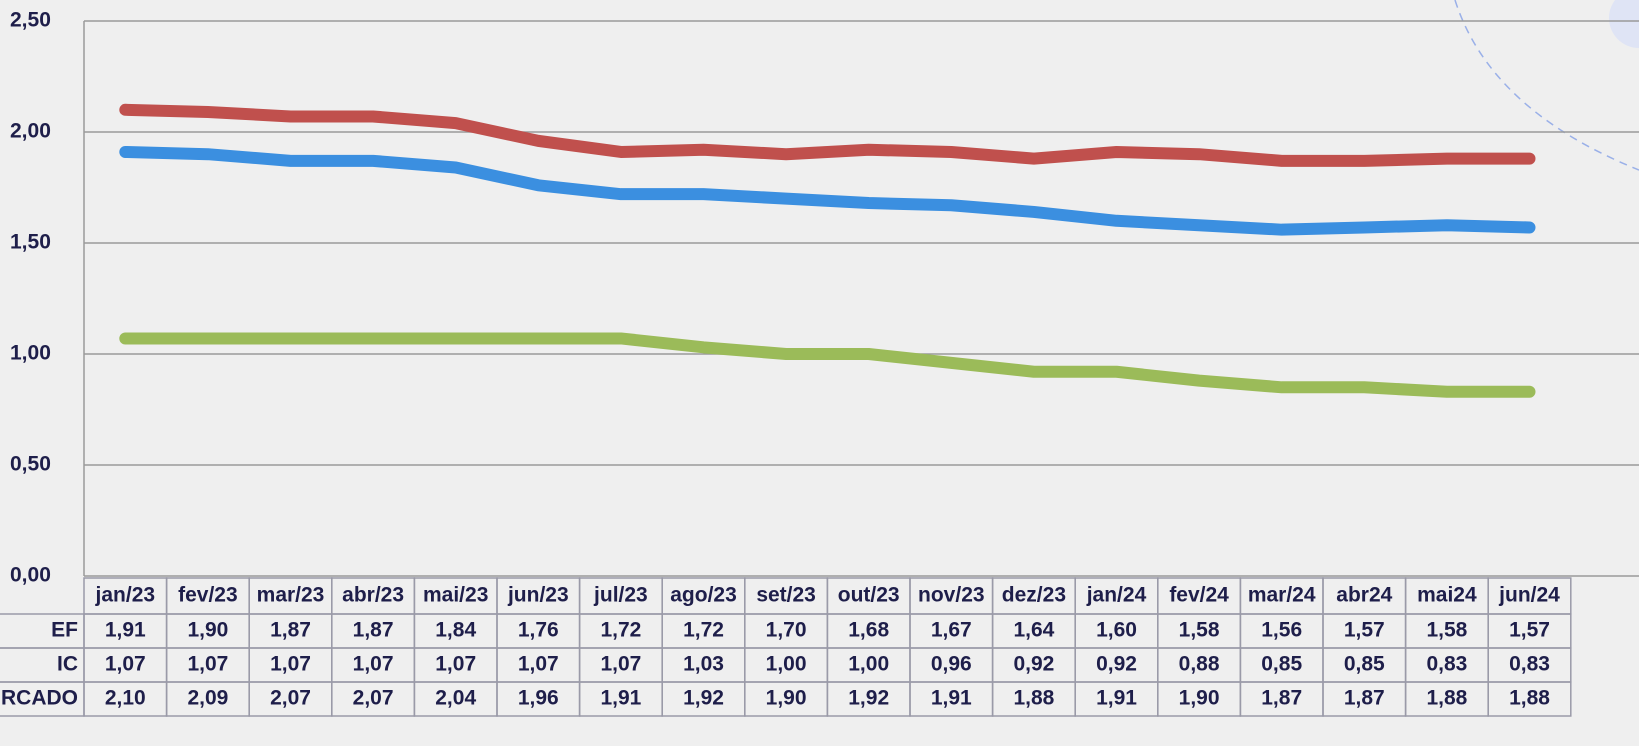 Image resolution: width=1639 pixels, height=746 pixels. I want to click on data-label: 2,04, so click(455, 698).